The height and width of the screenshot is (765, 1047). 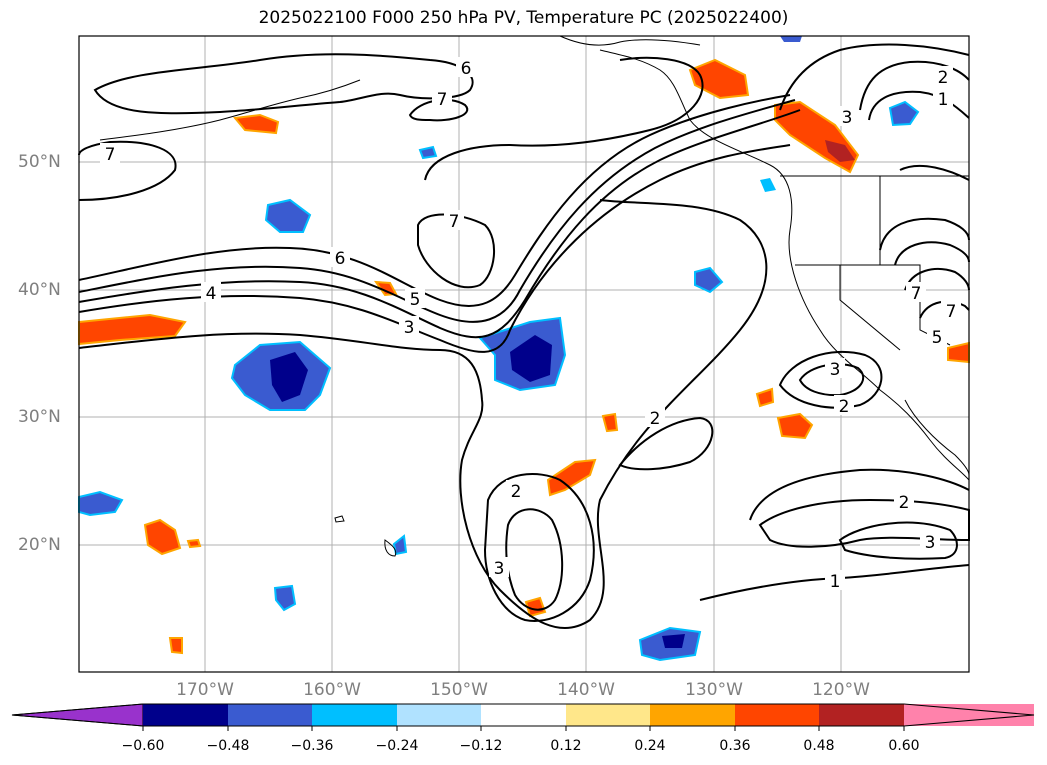 What do you see at coordinates (566, 746) in the screenshot?
I see `colorbar-tick-label: 0.12` at bounding box center [566, 746].